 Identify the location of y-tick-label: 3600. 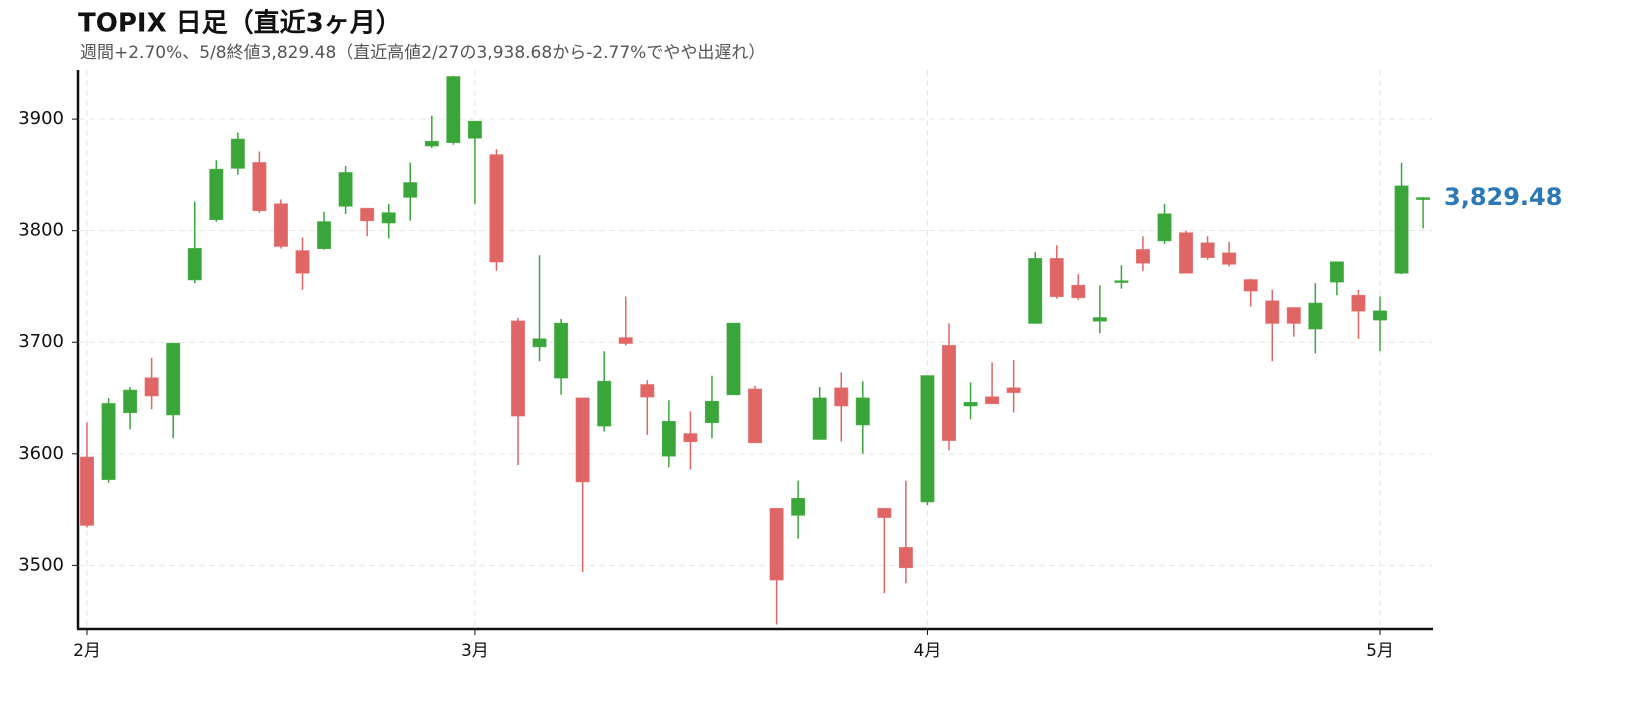
(41, 453).